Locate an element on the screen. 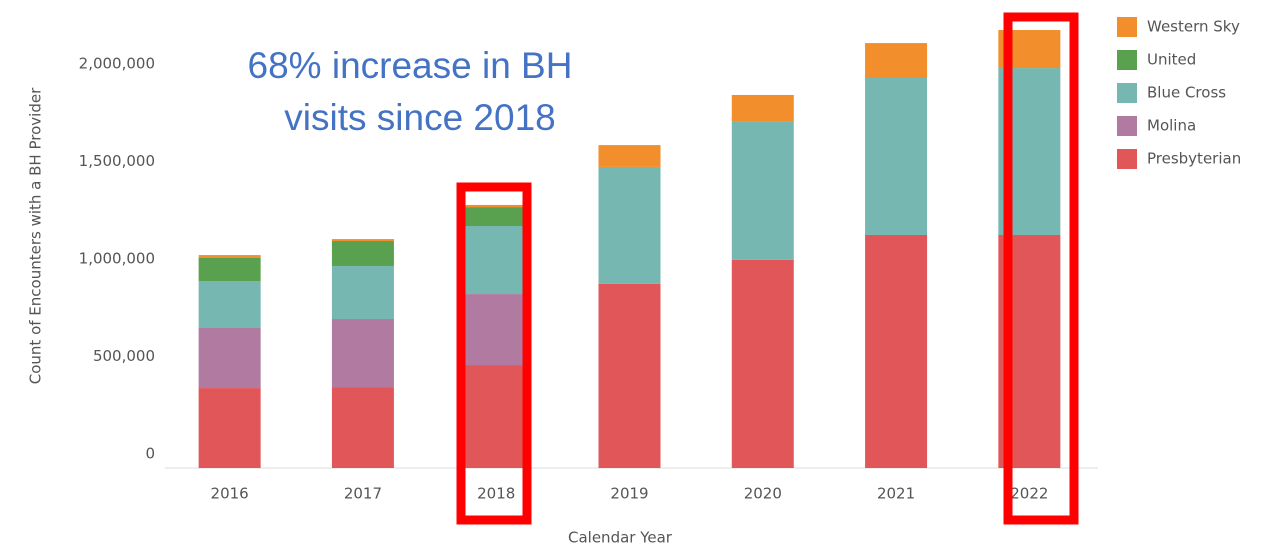  annotation: 68% increase in BH is located at coordinates (410, 65).